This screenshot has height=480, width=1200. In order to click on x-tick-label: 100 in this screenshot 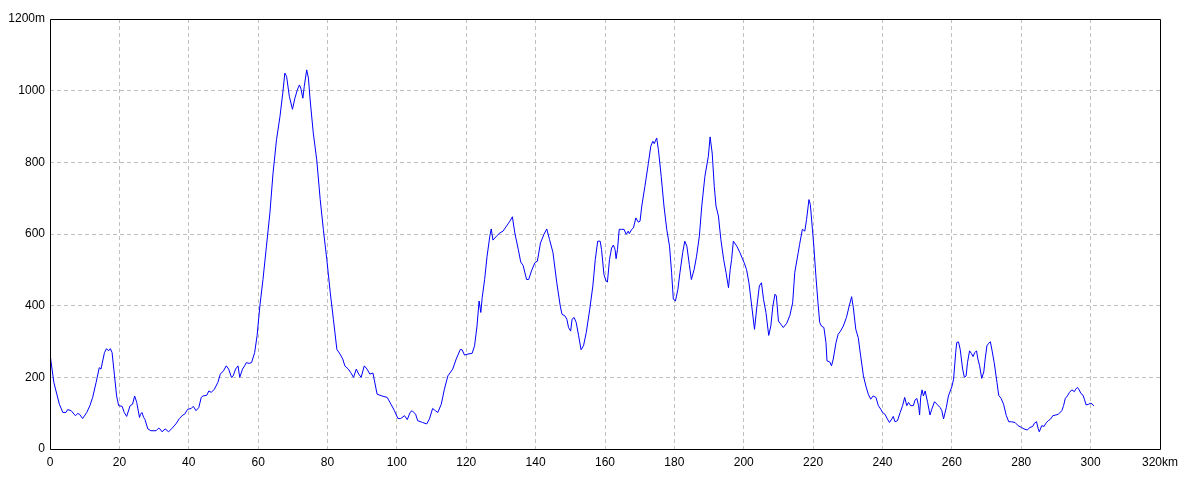, I will do `click(397, 461)`.